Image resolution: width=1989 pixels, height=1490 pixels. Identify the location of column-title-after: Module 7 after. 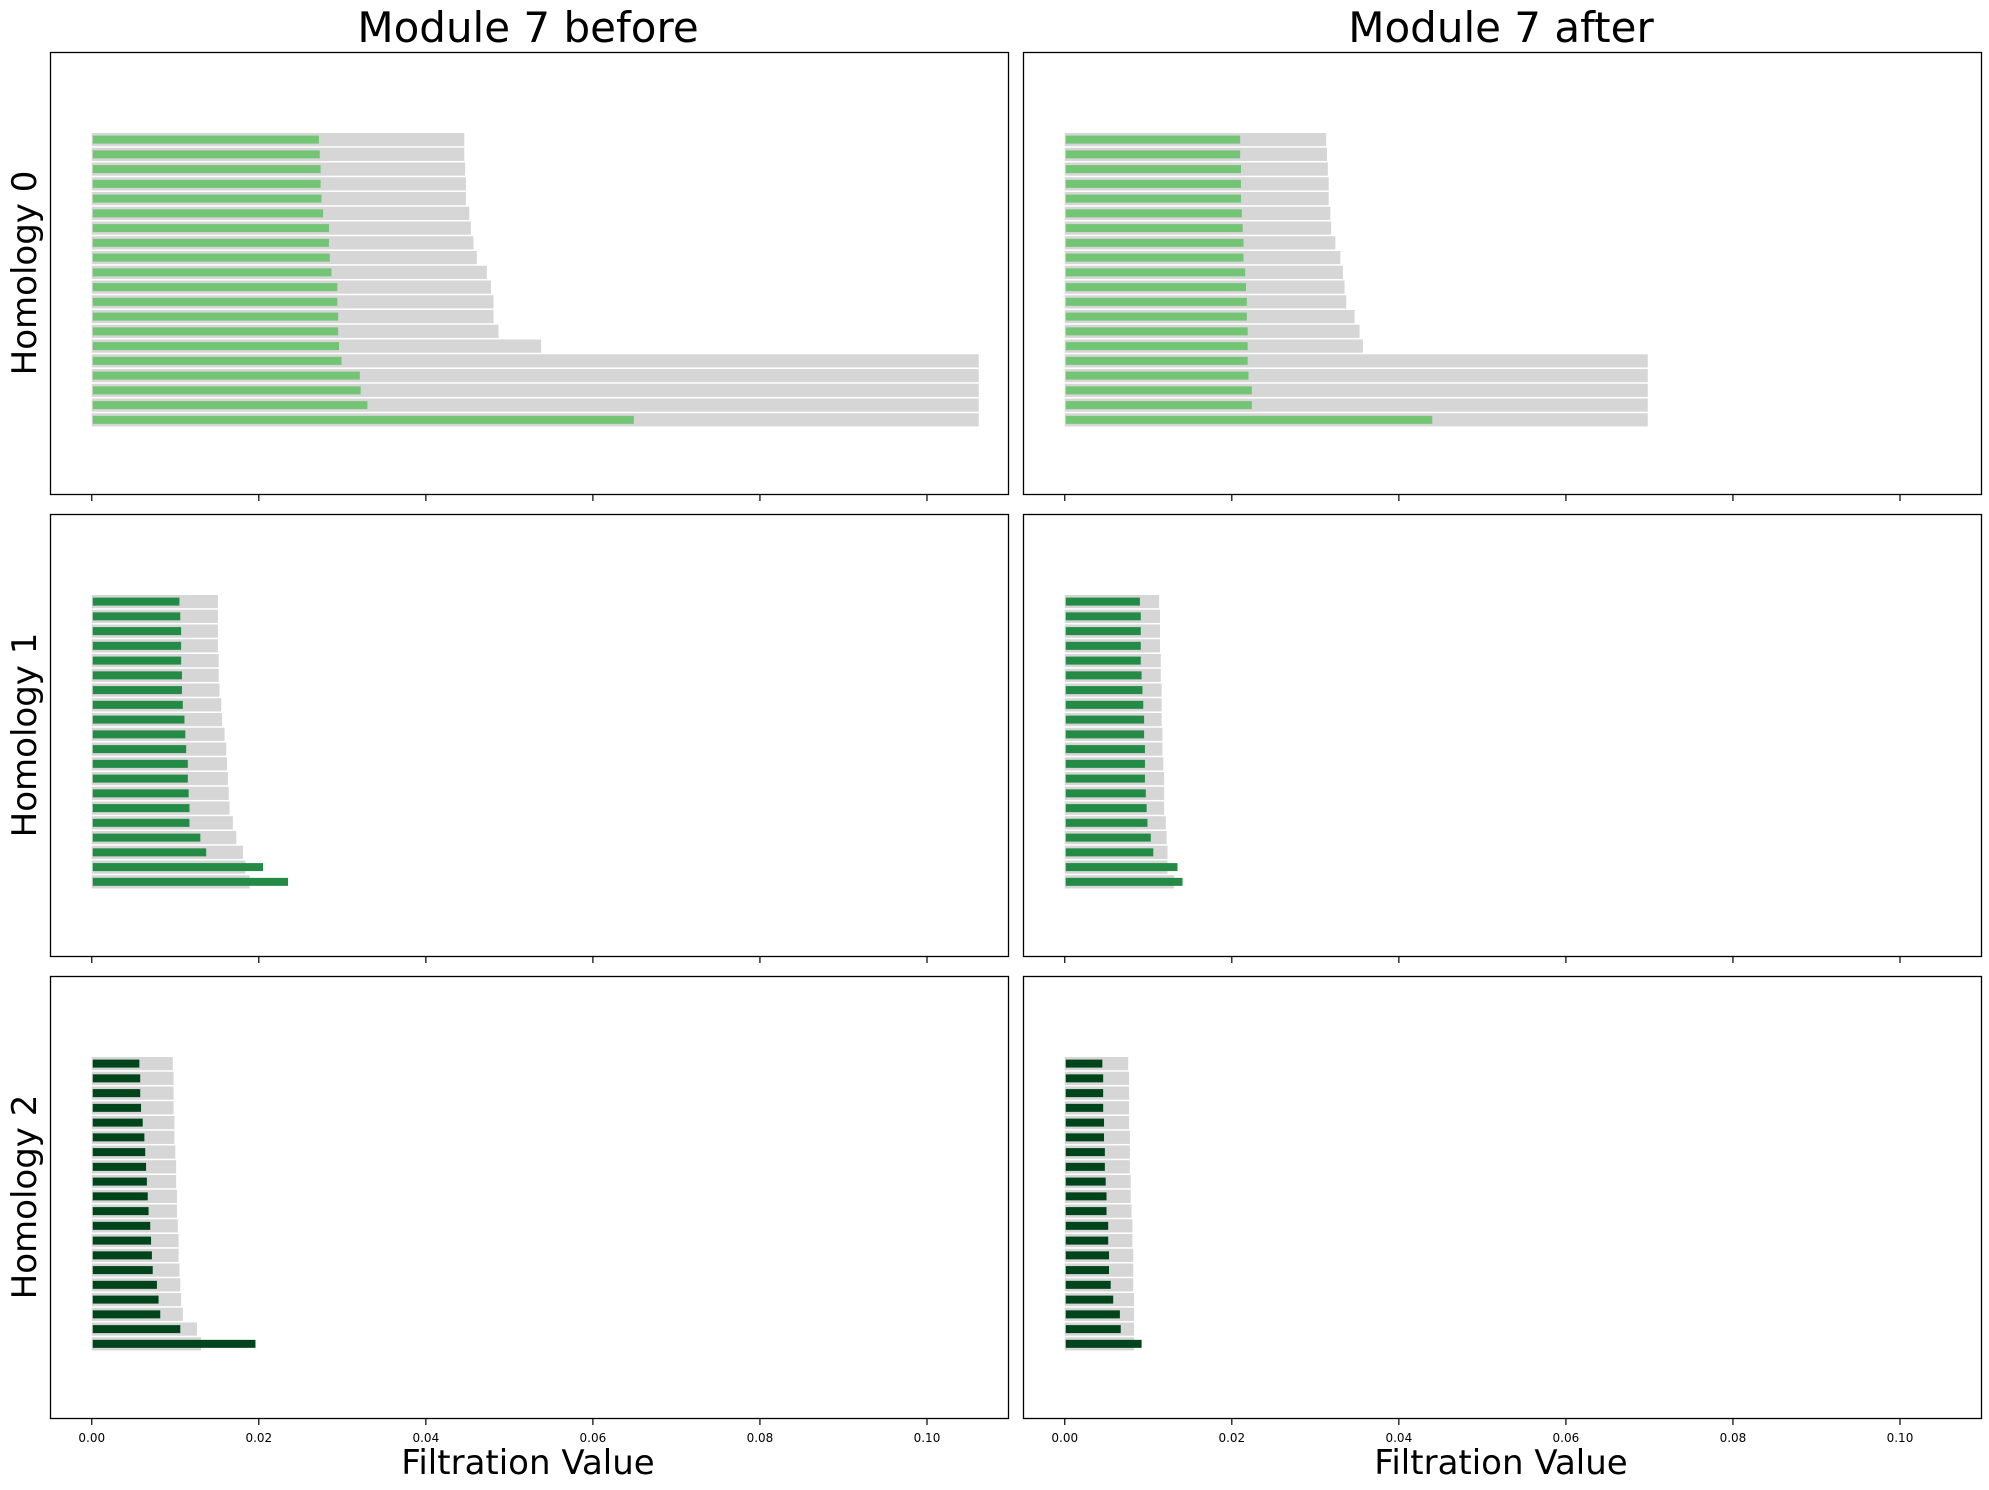
(1501, 27).